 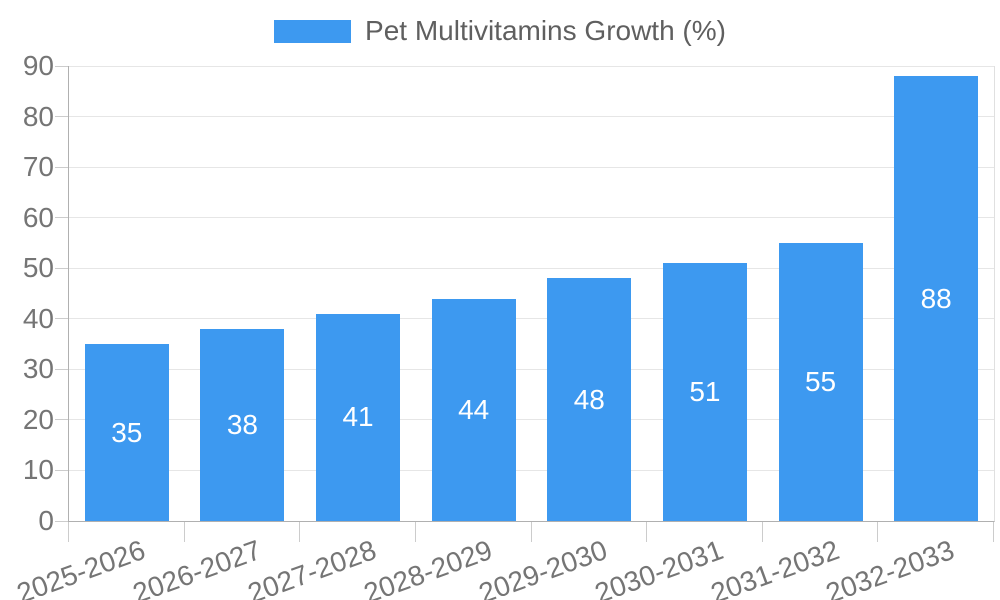 I want to click on bar-value-label: 55, so click(x=820, y=381).